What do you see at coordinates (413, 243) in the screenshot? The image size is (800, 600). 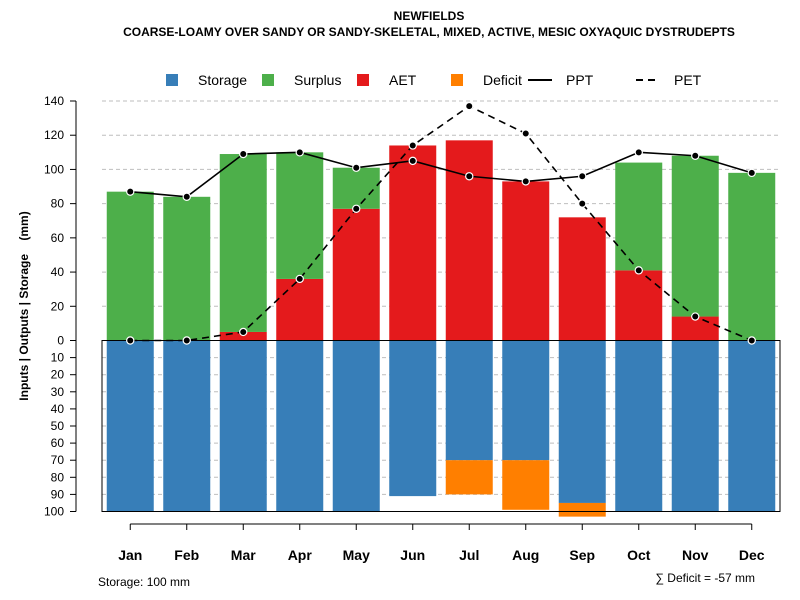 I see `bar-aet-jun` at bounding box center [413, 243].